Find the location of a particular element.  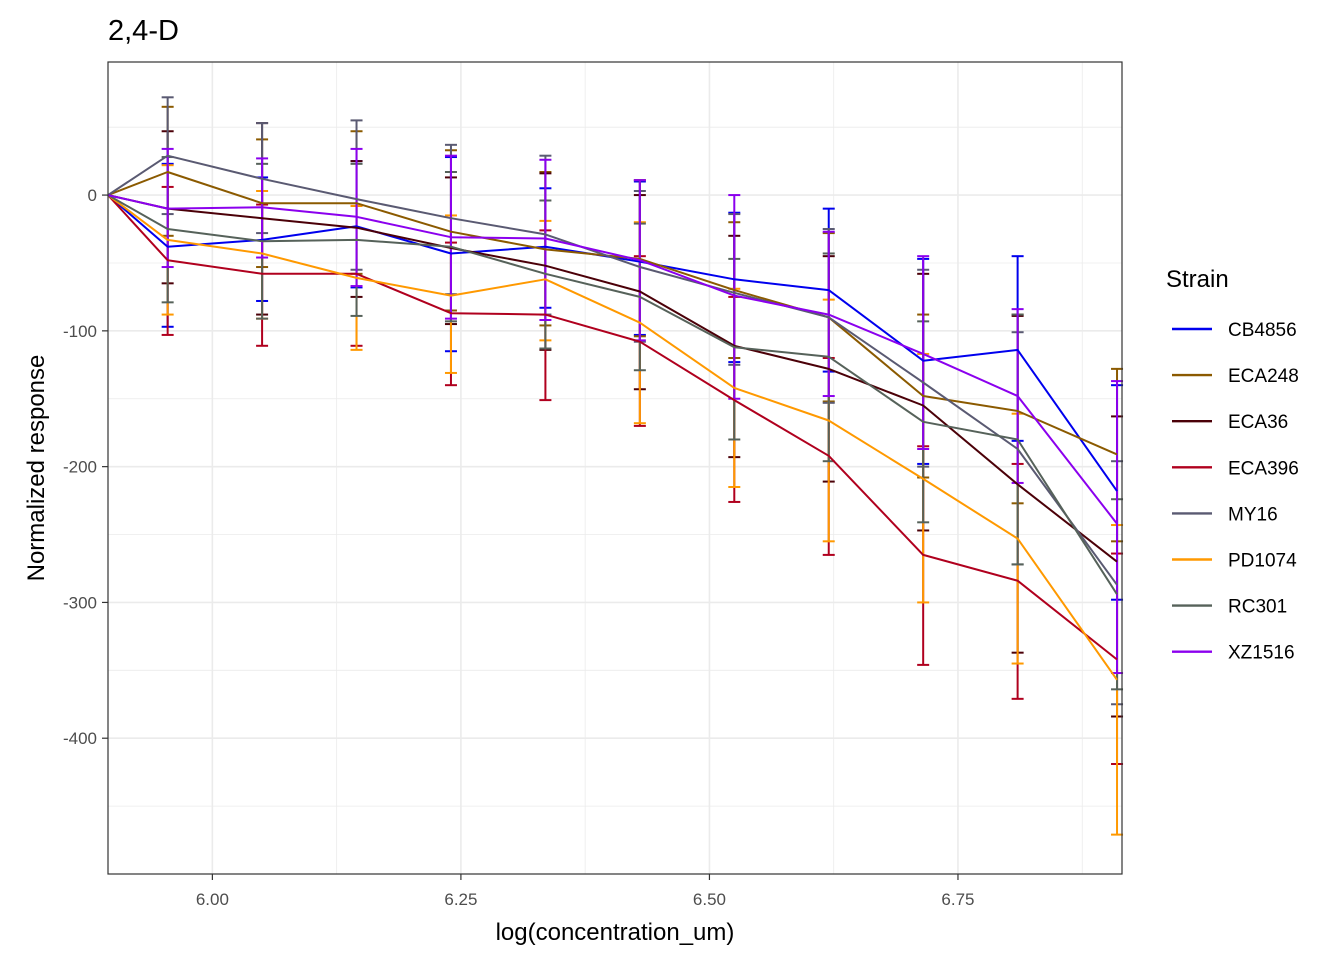

legend-label-eca248: ECA248 is located at coordinates (1263, 376).